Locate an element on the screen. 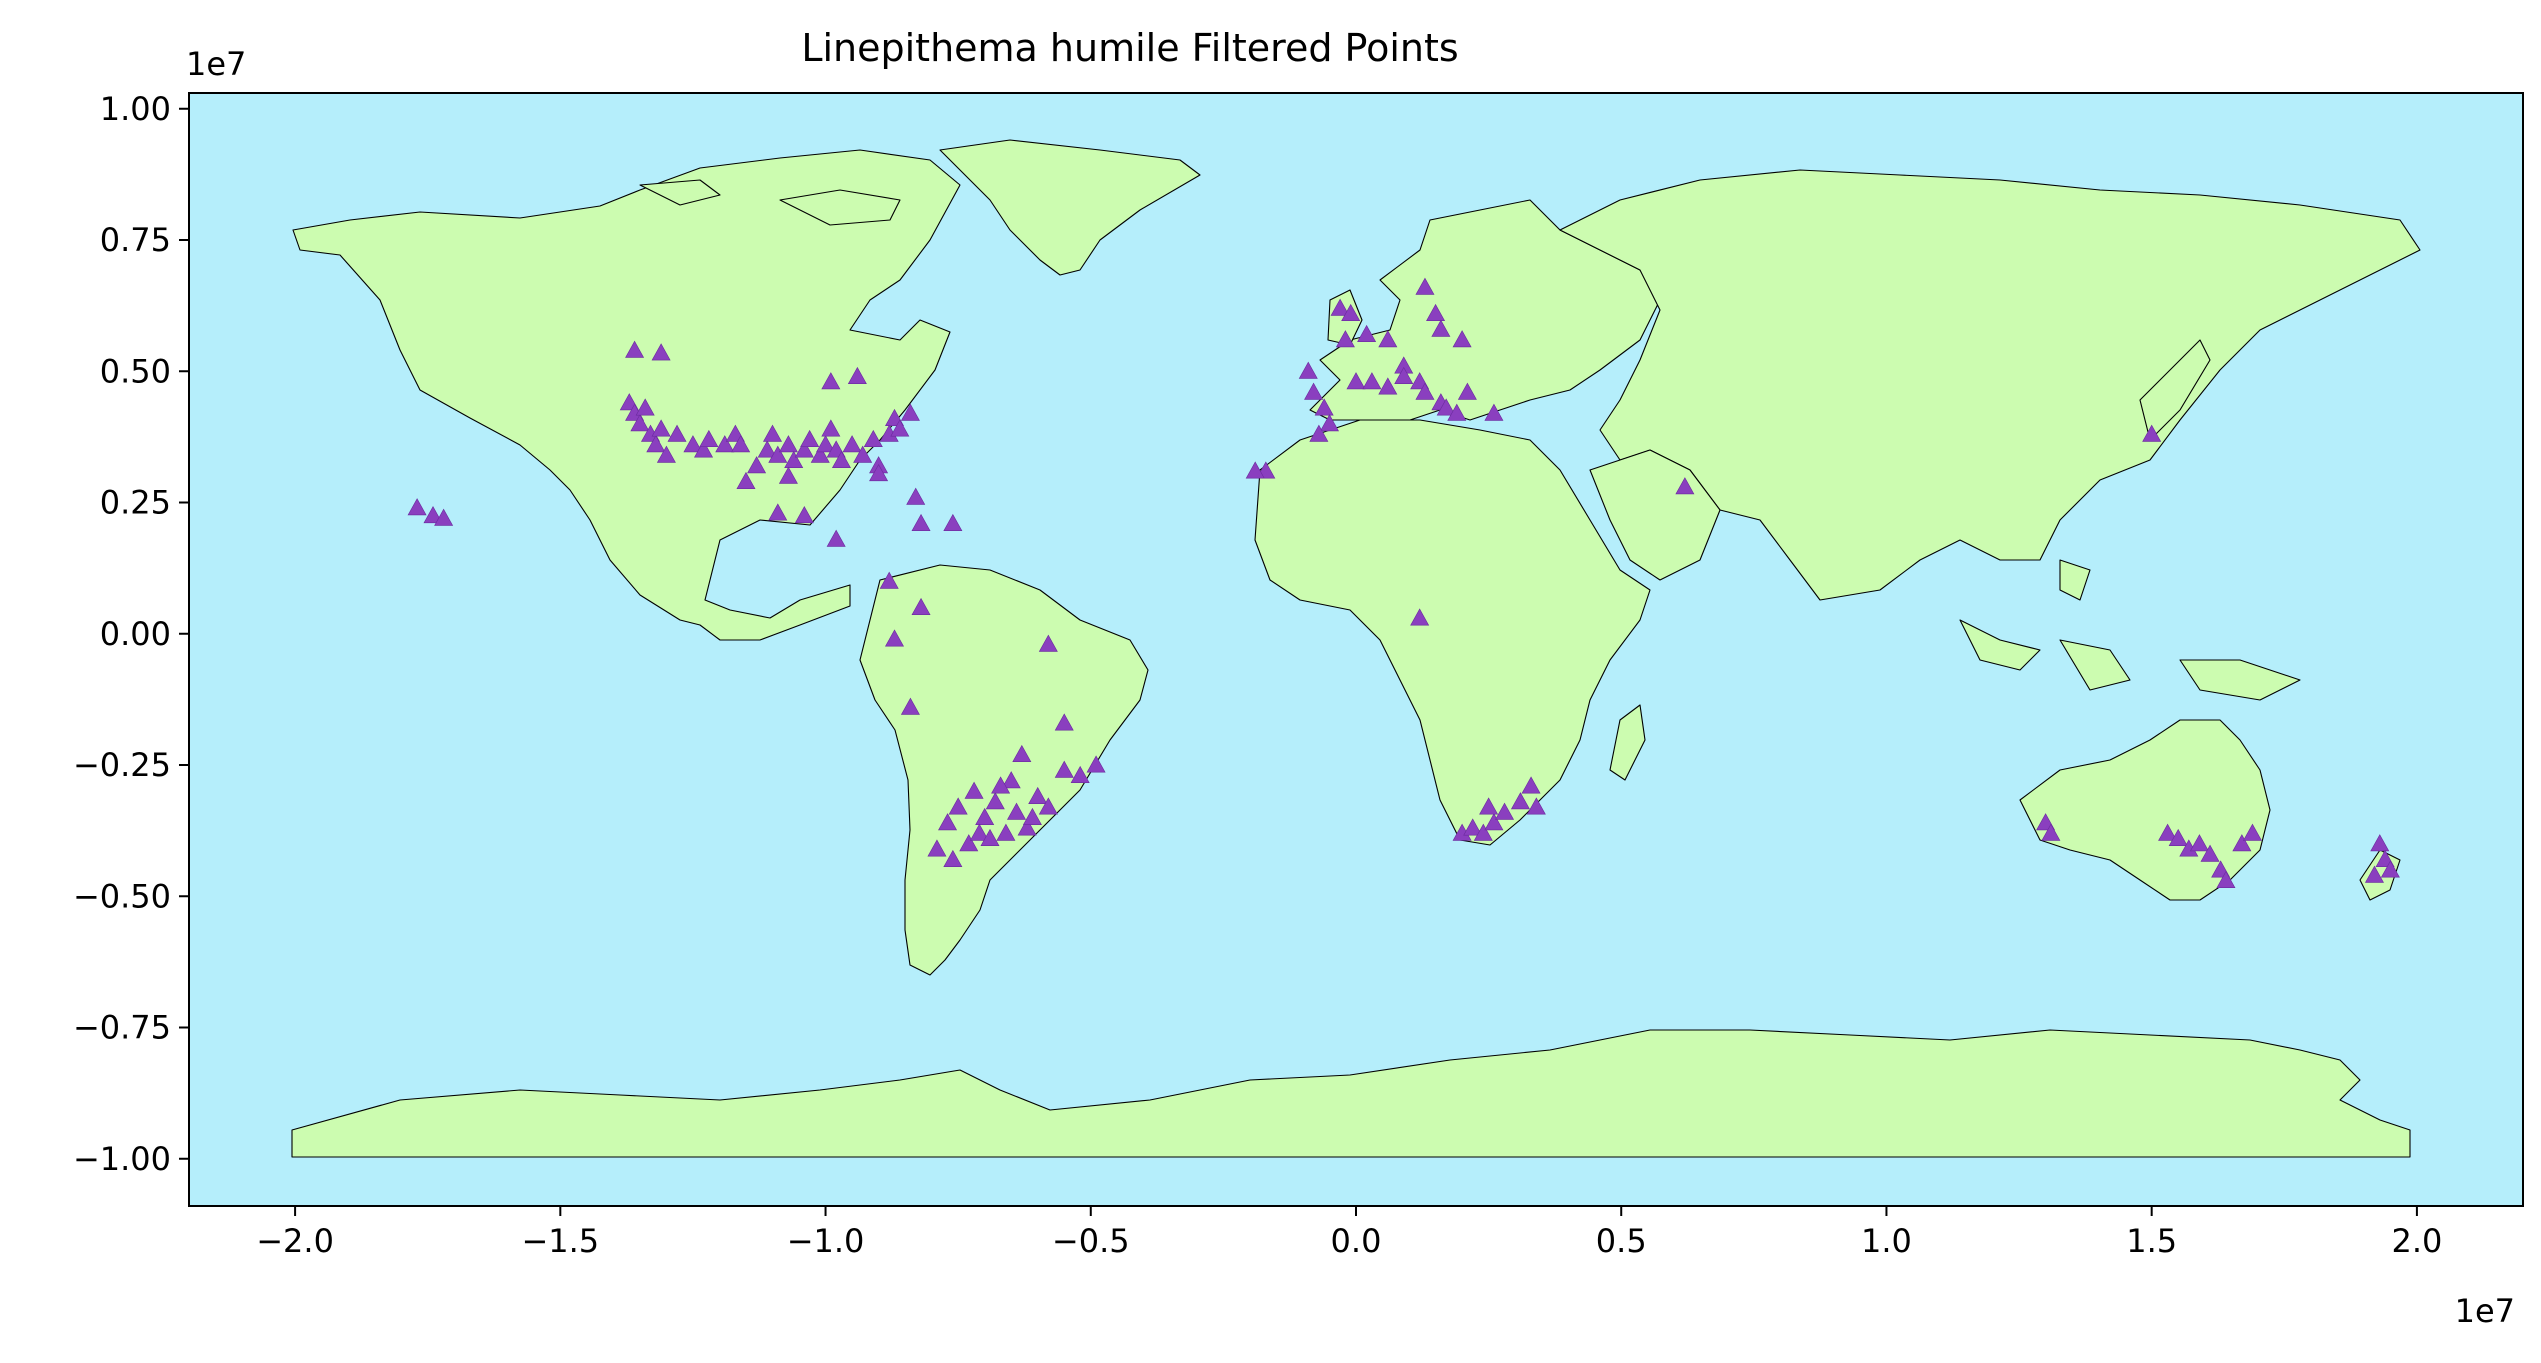  landmass-north-america is located at coordinates (626, 395).